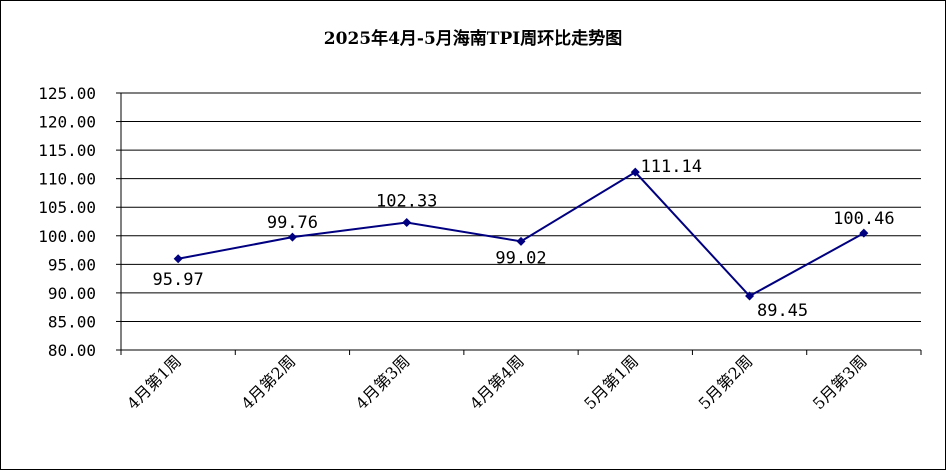 This screenshot has height=470, width=946. What do you see at coordinates (67, 93) in the screenshot?
I see `y-tick-label: 125.00` at bounding box center [67, 93].